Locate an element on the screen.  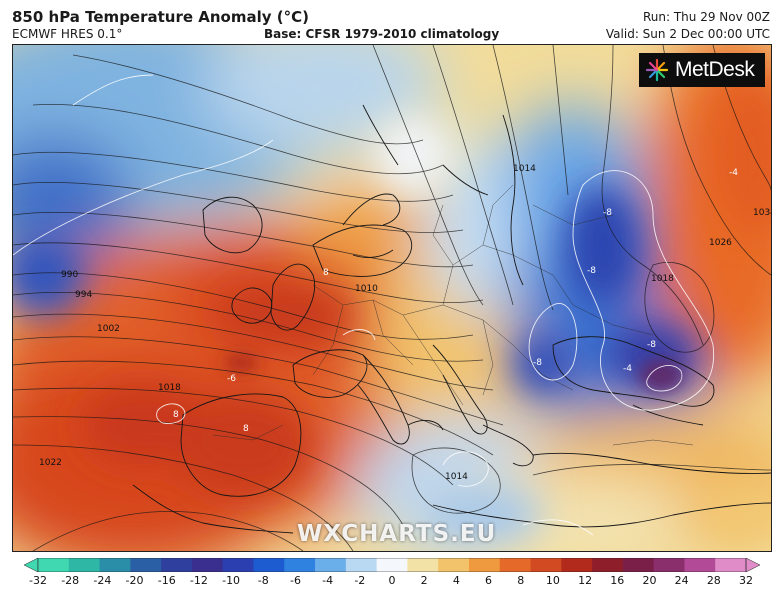
logo-text: MetDesk is located at coordinates (715, 69).